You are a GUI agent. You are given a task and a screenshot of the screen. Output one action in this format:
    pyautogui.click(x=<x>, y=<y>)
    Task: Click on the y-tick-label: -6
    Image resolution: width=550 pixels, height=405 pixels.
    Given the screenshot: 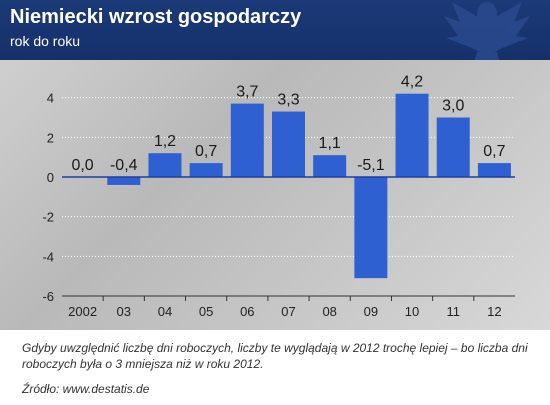 What is the action you would take?
    pyautogui.click(x=48, y=296)
    